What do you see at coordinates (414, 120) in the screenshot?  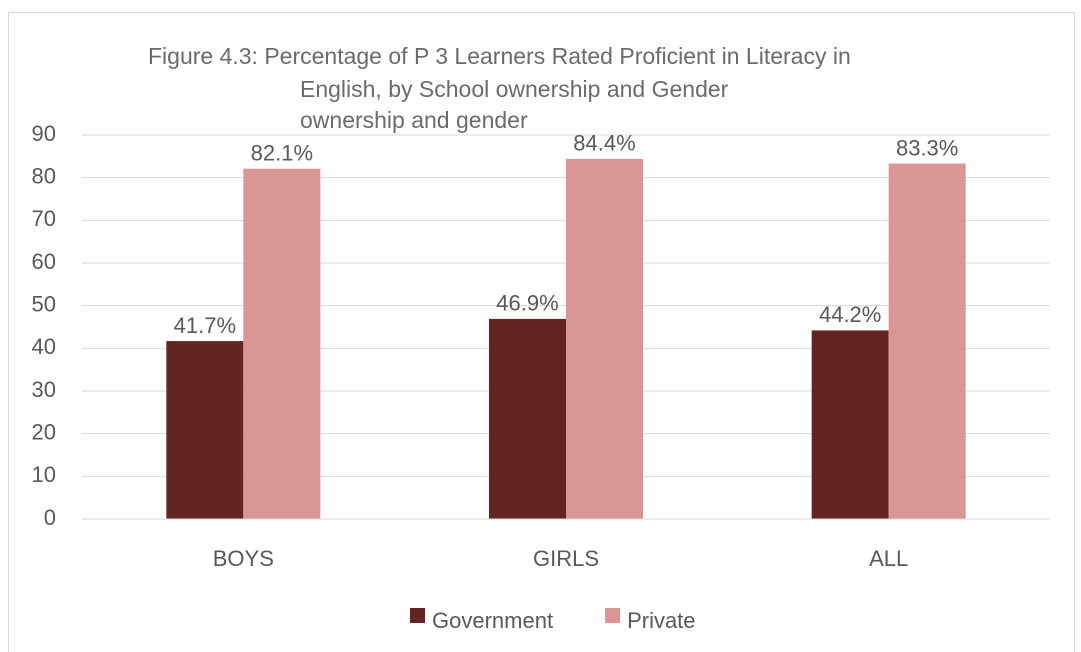 I see `chart-title: ownership and gender` at bounding box center [414, 120].